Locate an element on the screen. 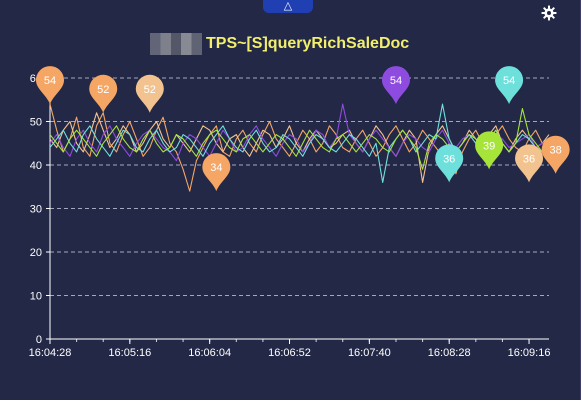  markpoint-pin: 38 is located at coordinates (555, 154).